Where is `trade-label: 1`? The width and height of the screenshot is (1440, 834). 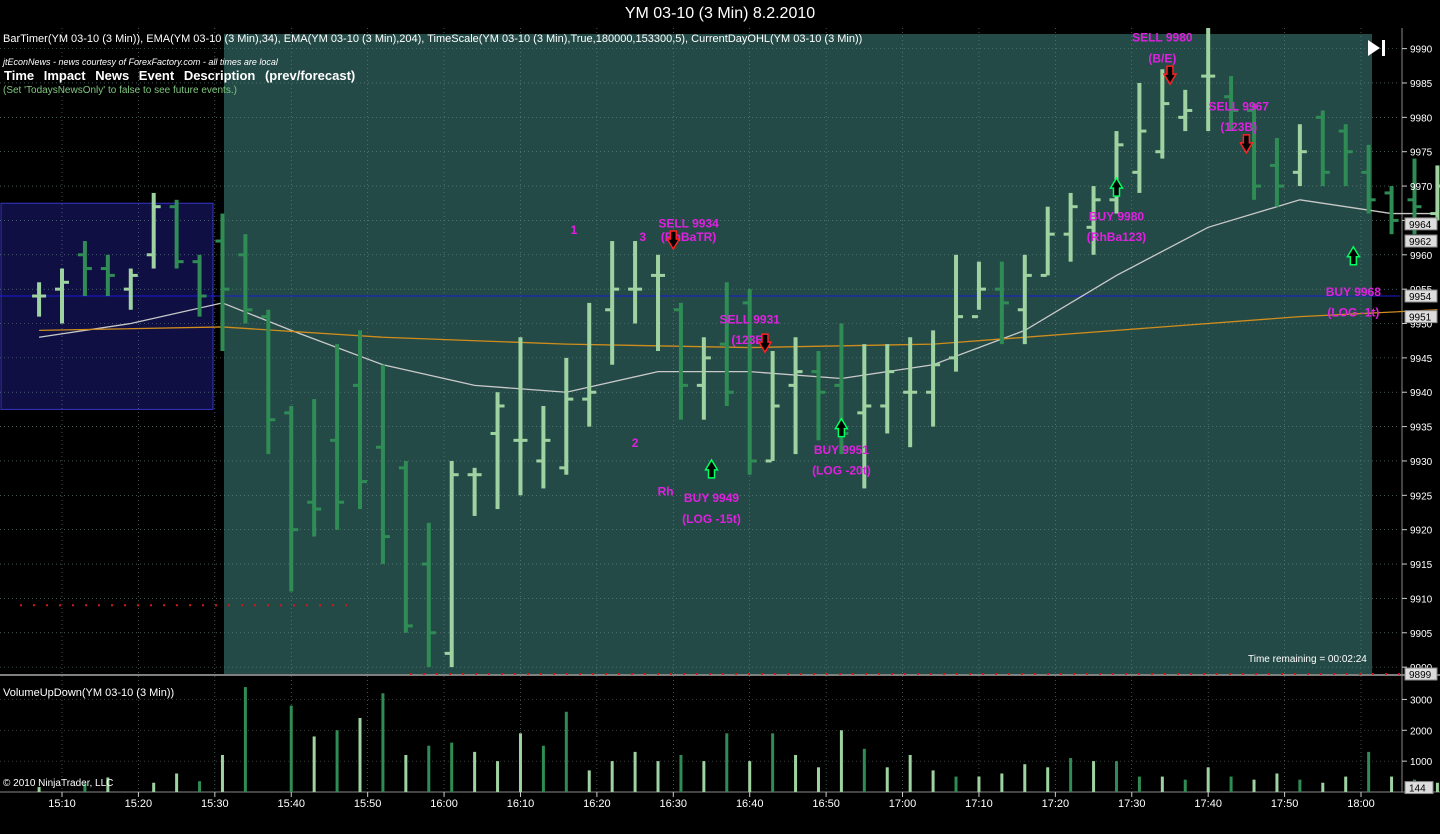
trade-label: 1 is located at coordinates (574, 230).